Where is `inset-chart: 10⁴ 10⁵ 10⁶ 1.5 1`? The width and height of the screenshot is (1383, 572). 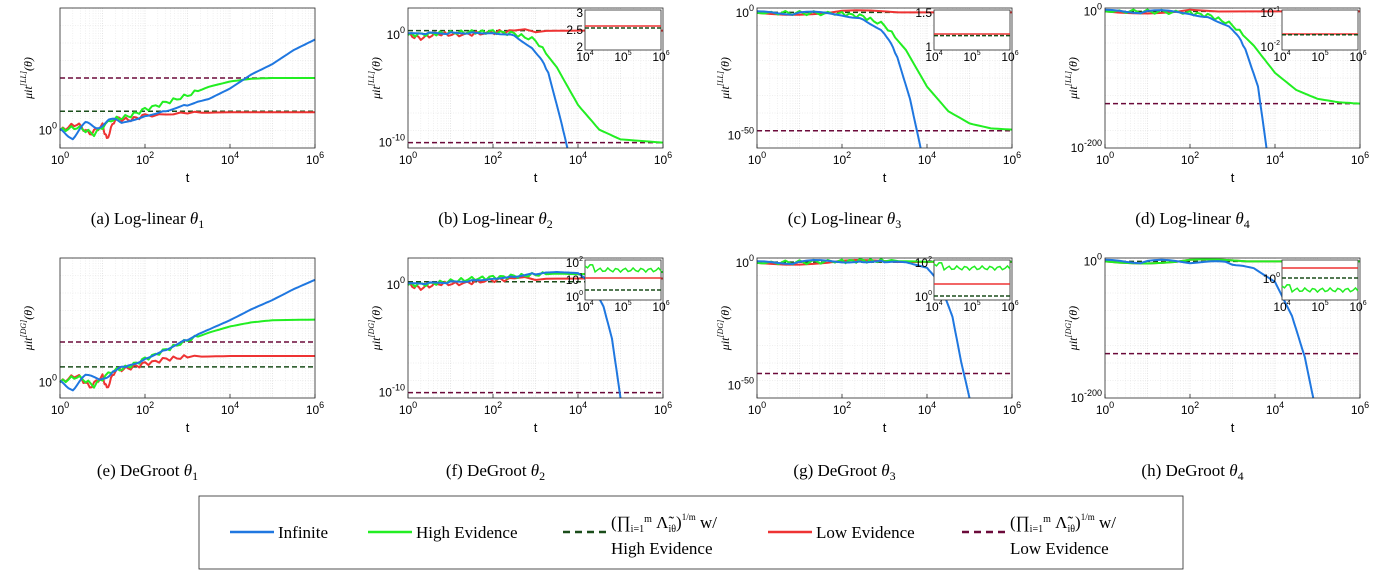
inset-chart: 10⁴ 10⁵ 10⁶ 1.5 1 is located at coordinates (966, 35).